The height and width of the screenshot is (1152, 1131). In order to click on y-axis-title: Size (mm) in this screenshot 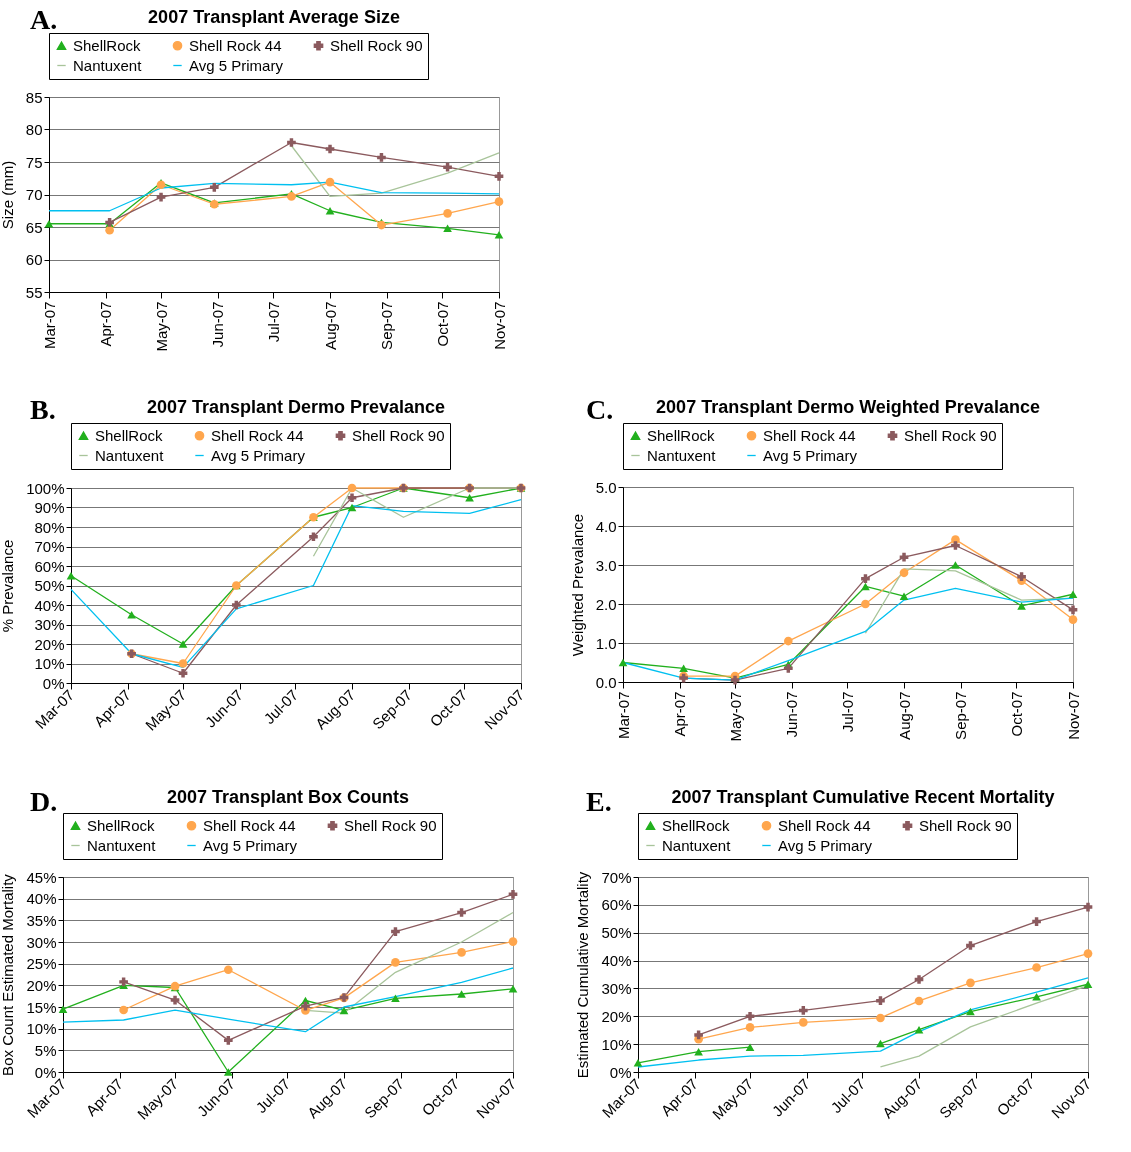, I will do `click(8, 195)`.